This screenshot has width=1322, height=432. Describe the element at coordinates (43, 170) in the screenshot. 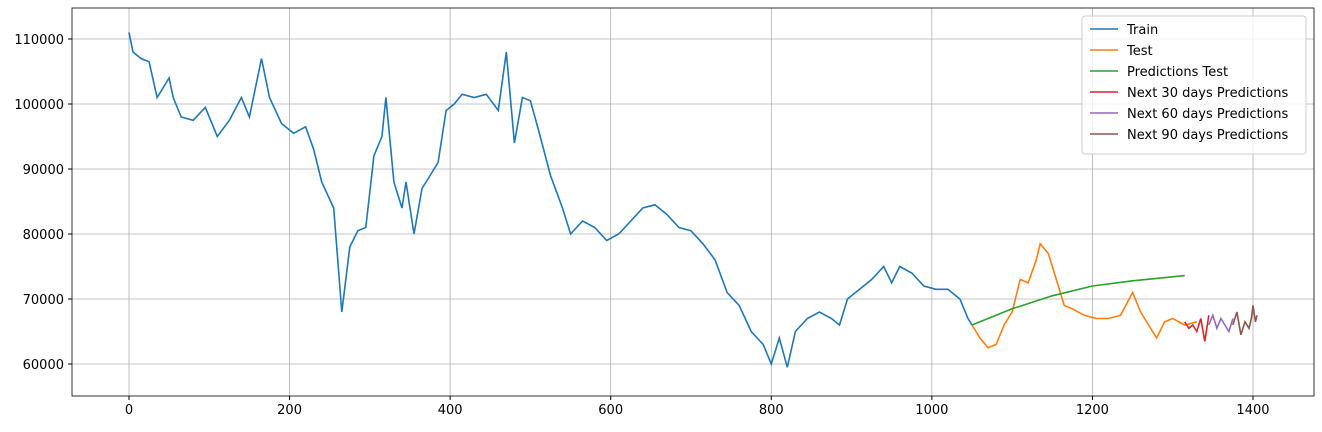

I see `y-tick-label: 90000` at that location.